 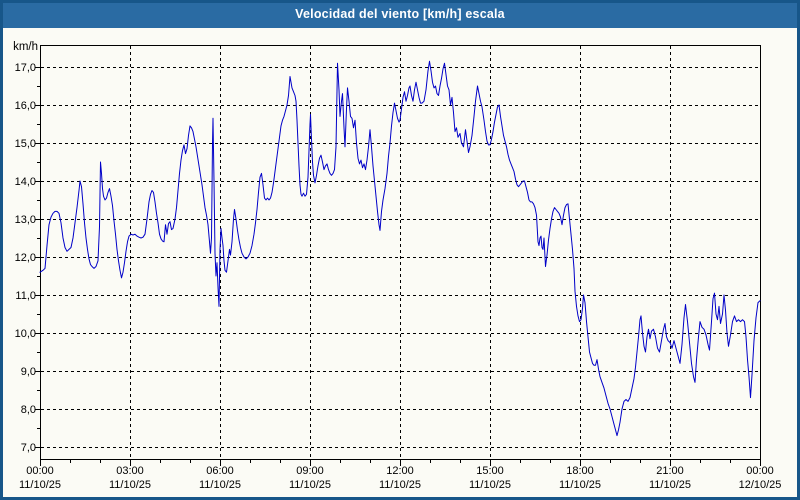 I want to click on x-tick-time-label: 21:00, so click(x=670, y=471).